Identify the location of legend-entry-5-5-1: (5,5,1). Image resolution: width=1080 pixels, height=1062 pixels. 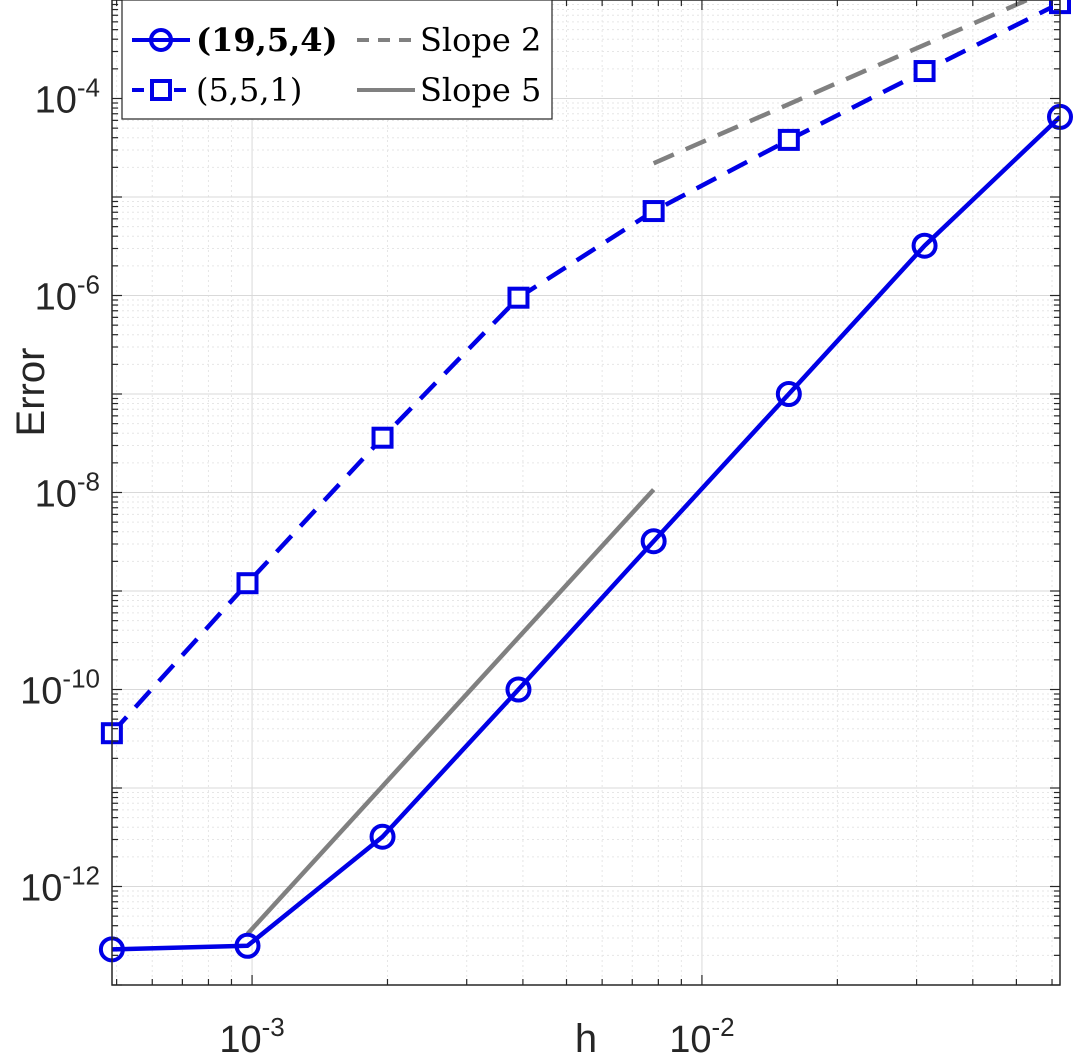
(217, 90).